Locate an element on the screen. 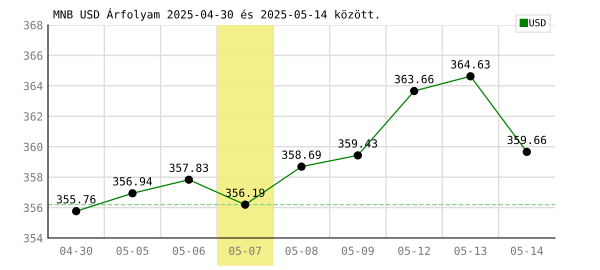 The width and height of the screenshot is (600, 270). data-label: 364.63 is located at coordinates (470, 64).